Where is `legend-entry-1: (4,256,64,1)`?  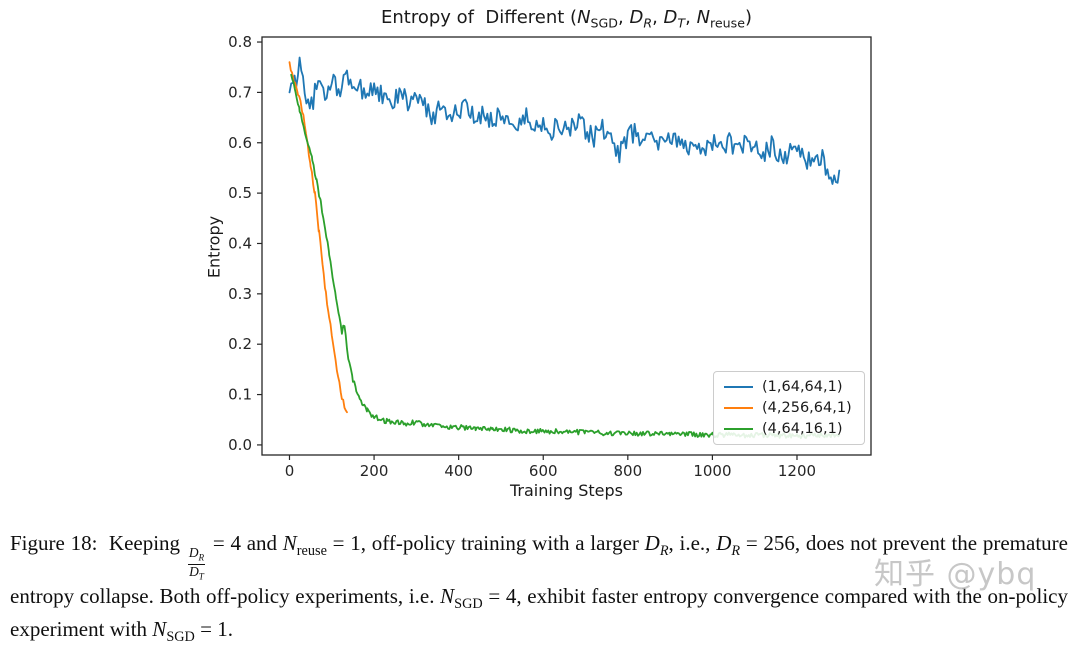
legend-entry-1: (4,256,64,1) is located at coordinates (788, 408).